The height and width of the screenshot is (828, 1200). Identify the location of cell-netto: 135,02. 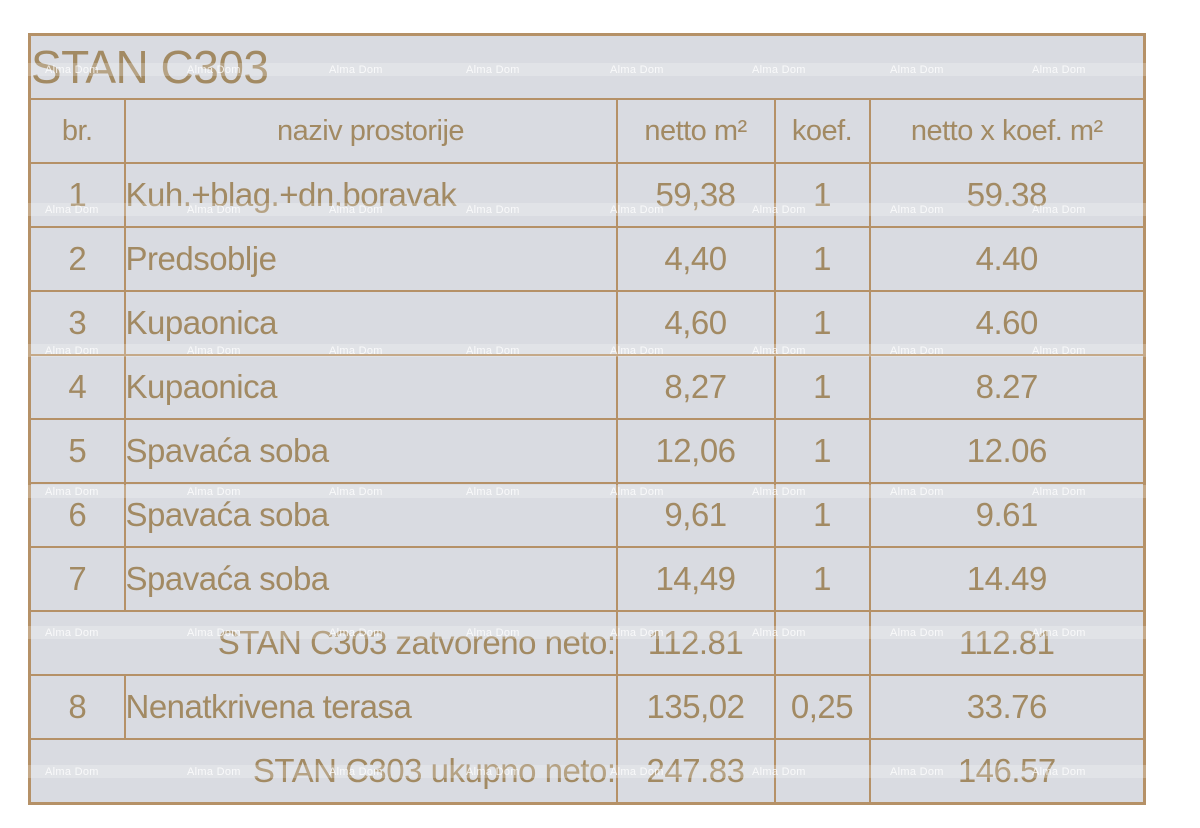
(695, 707).